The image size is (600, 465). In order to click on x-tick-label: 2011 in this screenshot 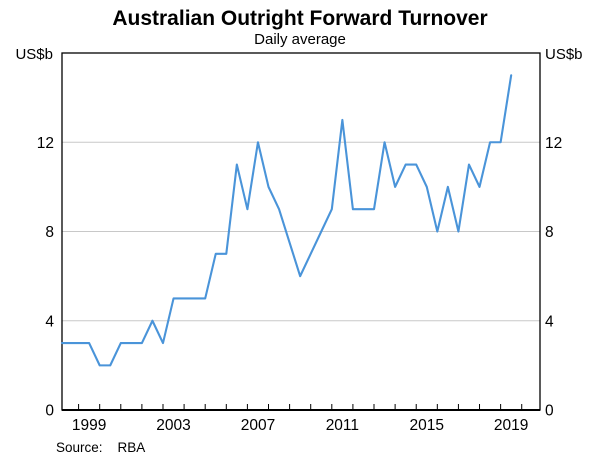, I will do `click(342, 425)`.